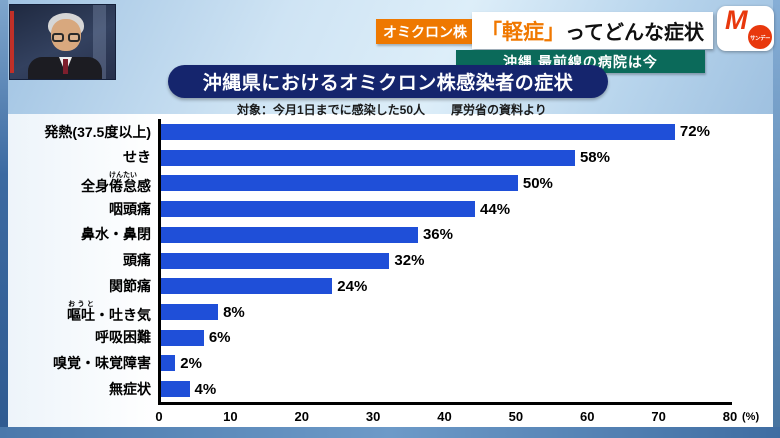 This screenshot has height=438, width=780. What do you see at coordinates (116, 183) in the screenshot?
I see `category-label: 全身倦怠けんたい感` at bounding box center [116, 183].